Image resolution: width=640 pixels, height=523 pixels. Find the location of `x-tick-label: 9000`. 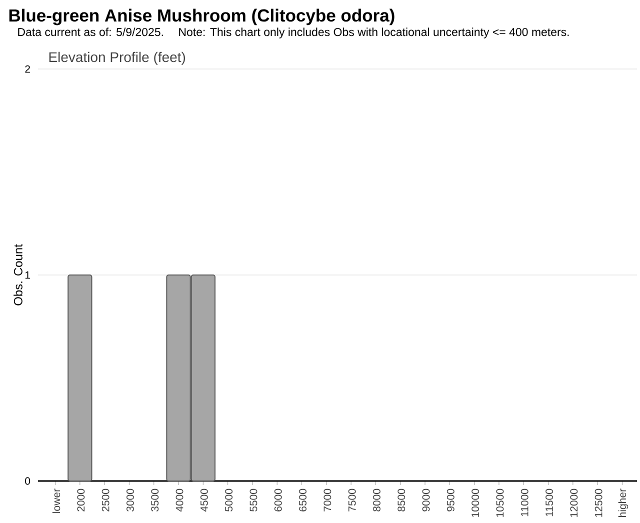

x-tick-label: 9000 is located at coordinates (426, 500).